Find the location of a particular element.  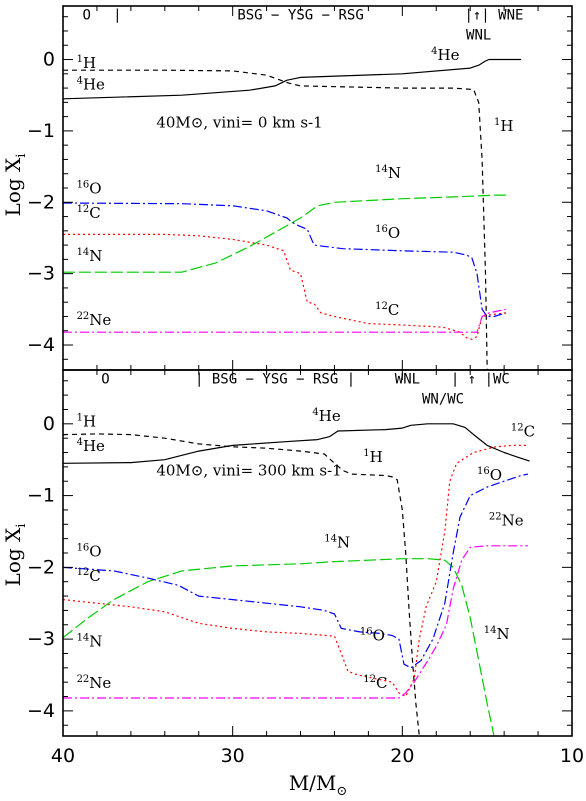

species-label-Ne22_right: 22Ne is located at coordinates (506, 521).